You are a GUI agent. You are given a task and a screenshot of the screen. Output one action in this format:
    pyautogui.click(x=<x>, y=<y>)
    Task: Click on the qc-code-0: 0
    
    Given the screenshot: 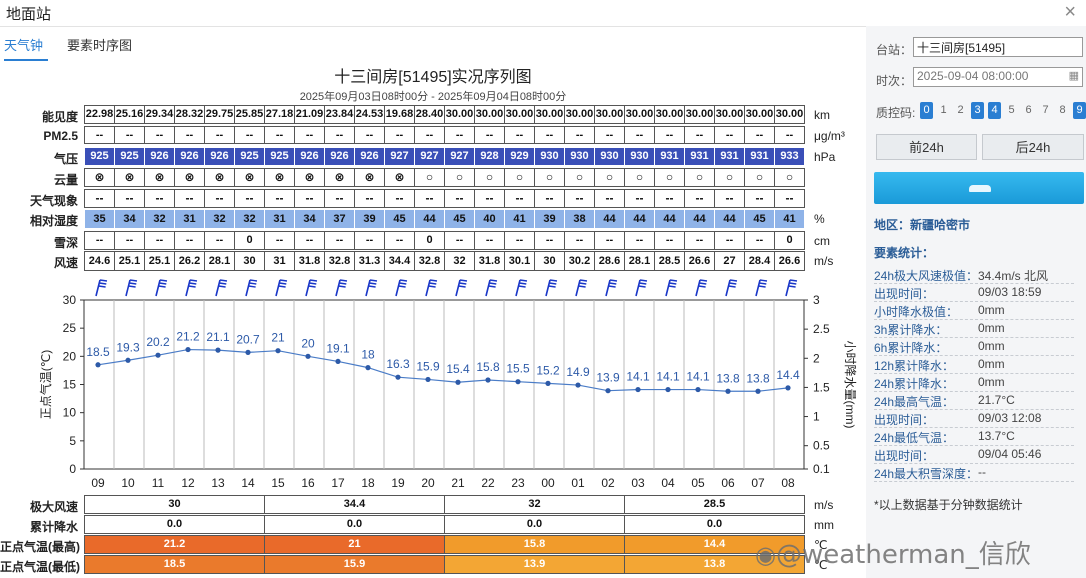 What is the action you would take?
    pyautogui.click(x=926, y=110)
    